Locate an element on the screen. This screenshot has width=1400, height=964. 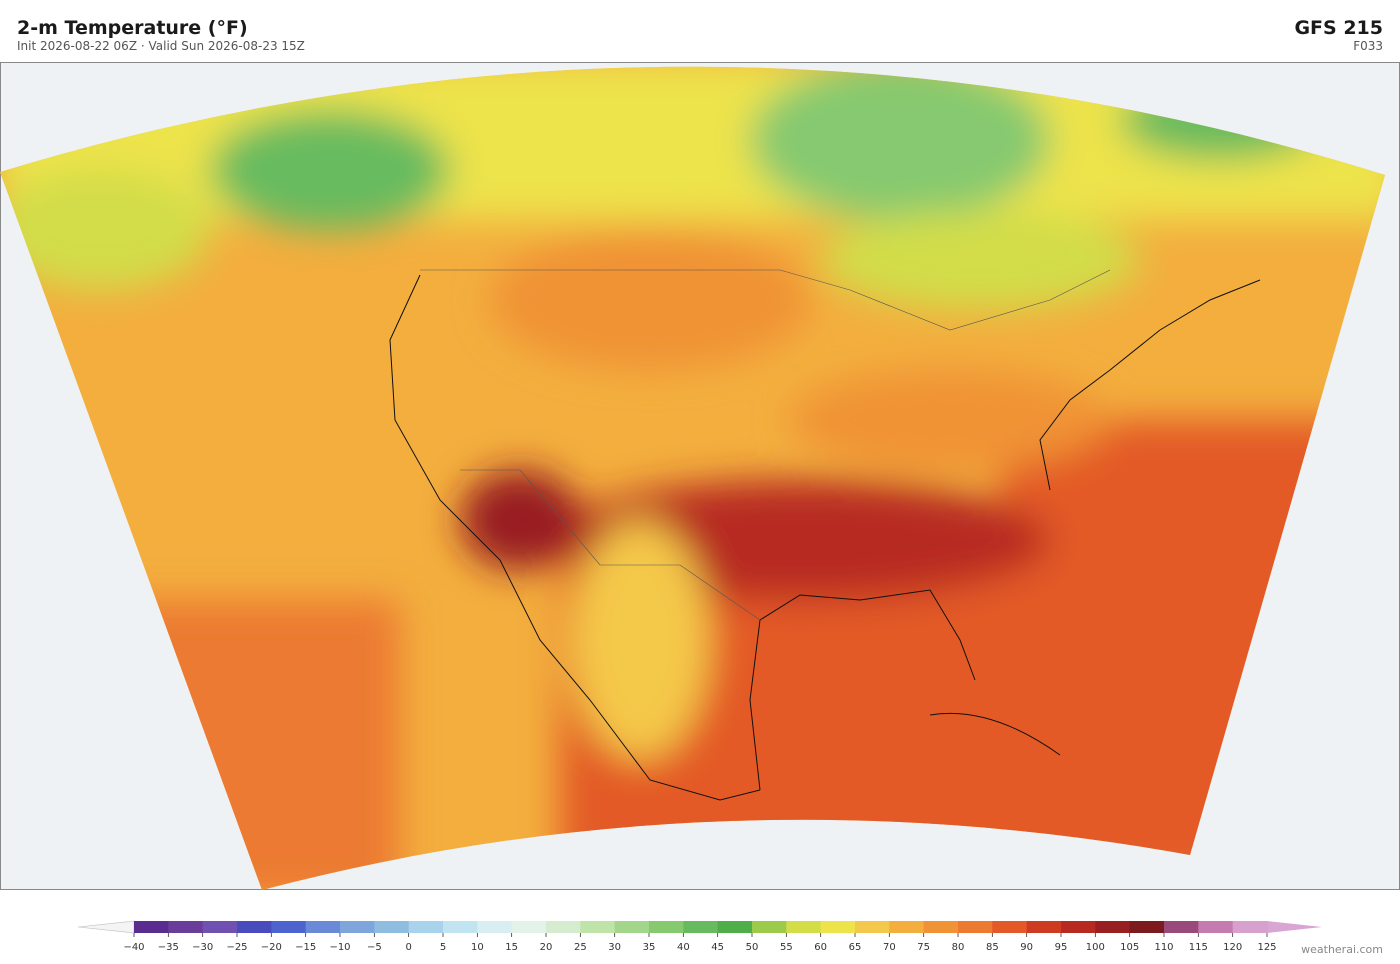
colorbar-tick-label: 95 is located at coordinates (1061, 947).